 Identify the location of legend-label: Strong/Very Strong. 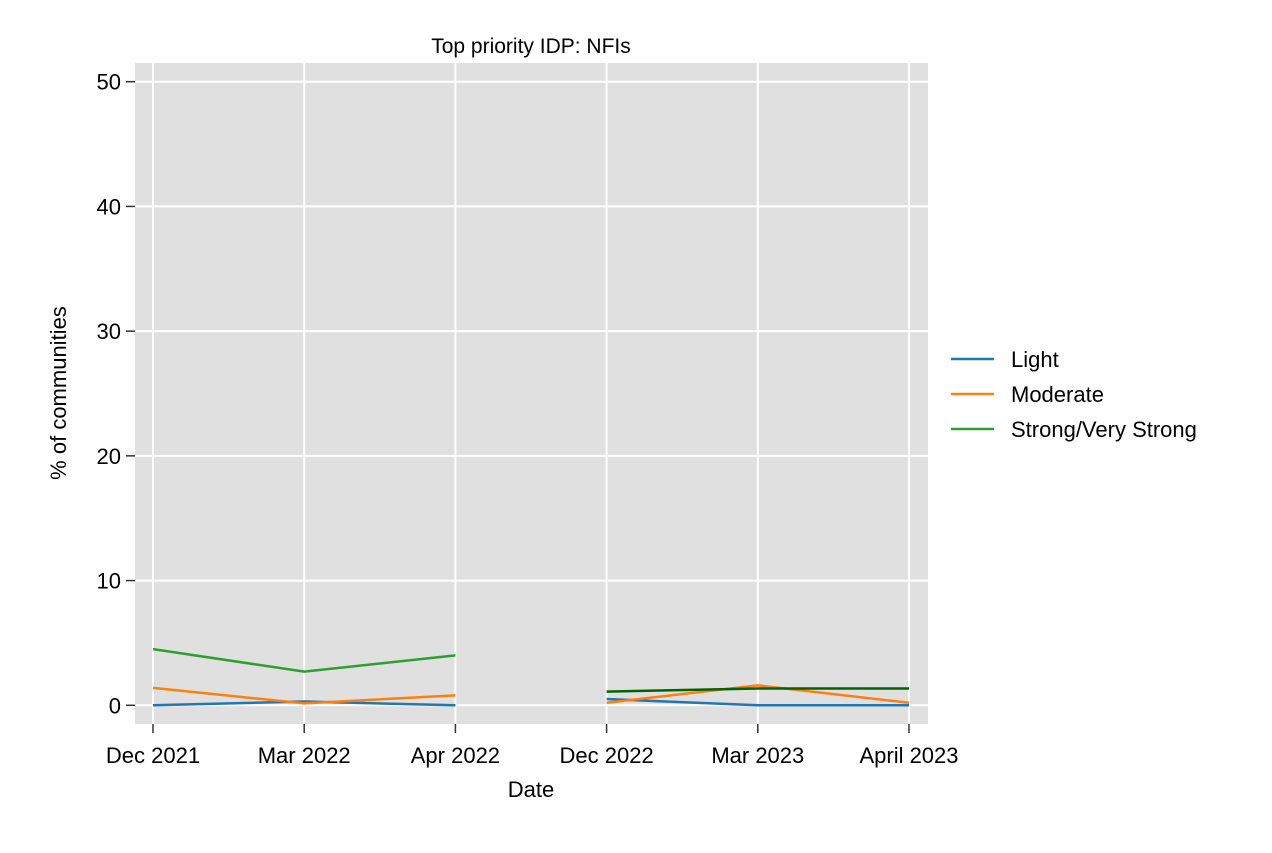
(1104, 429).